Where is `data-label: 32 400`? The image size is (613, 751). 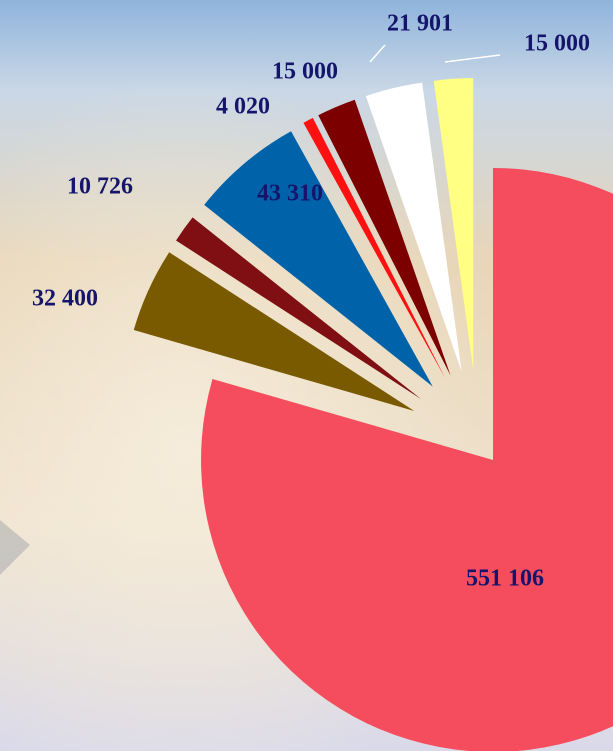
data-label: 32 400 is located at coordinates (65, 299).